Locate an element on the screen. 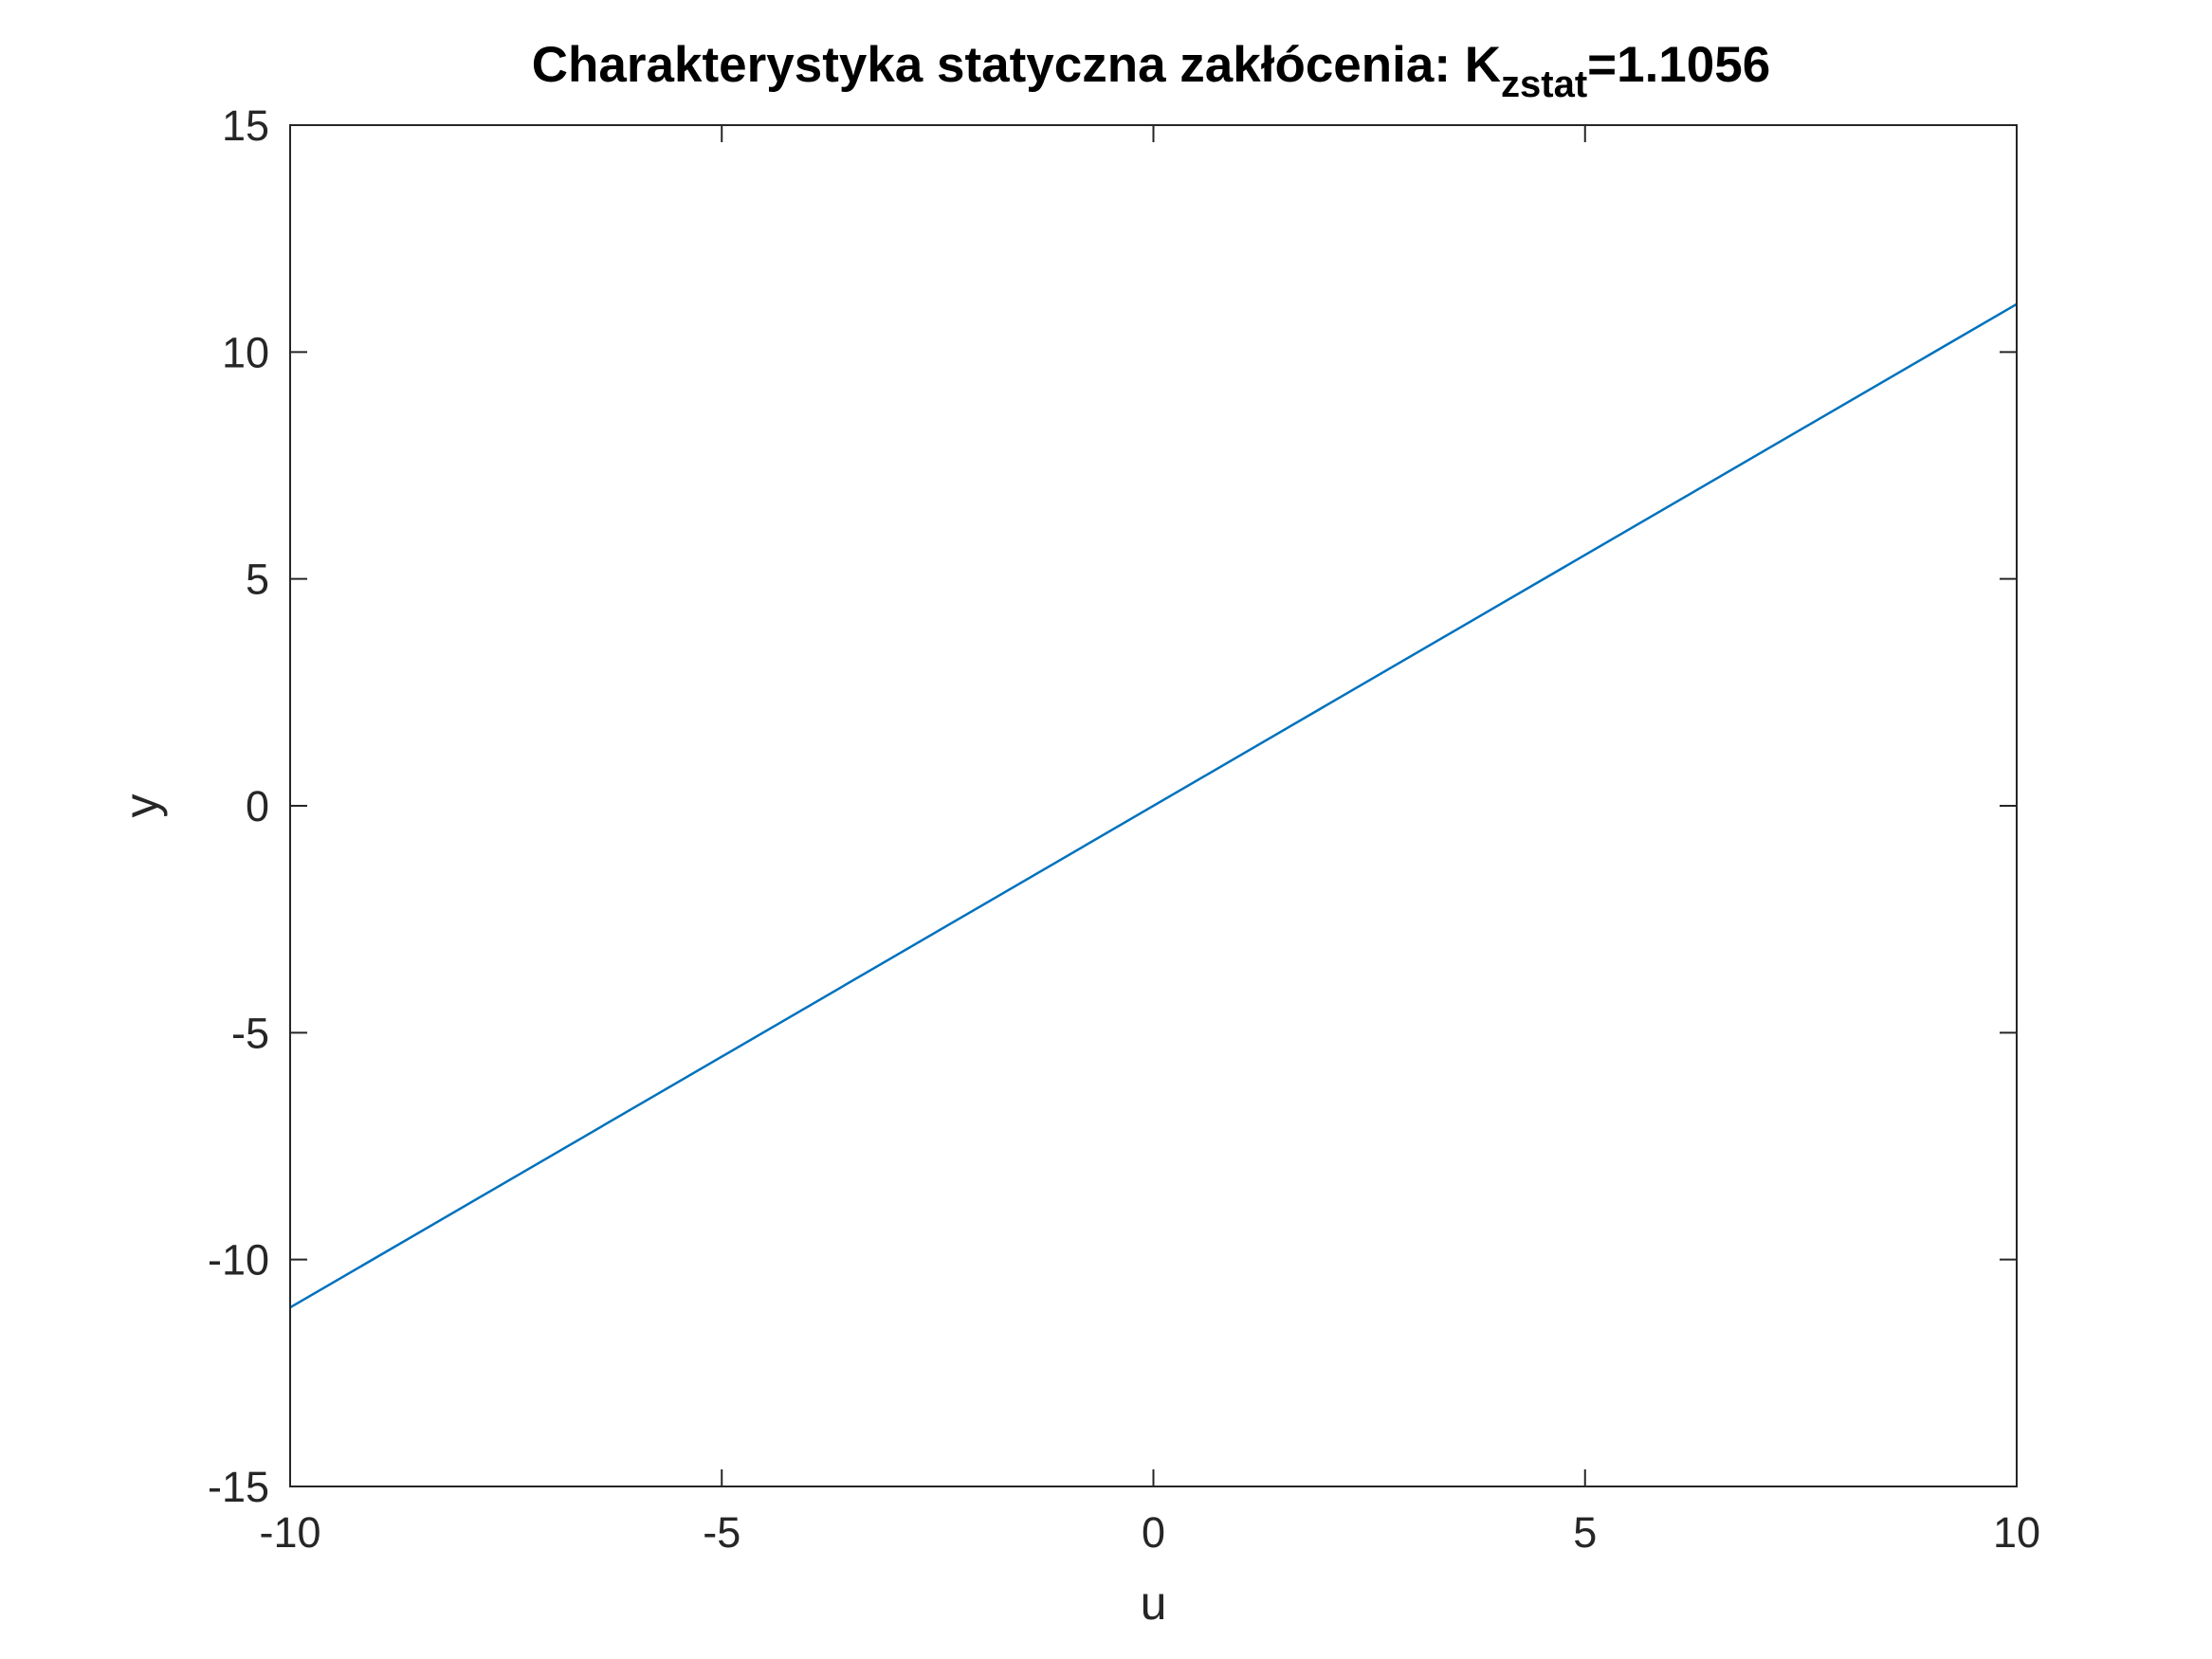 The width and height of the screenshot is (2212, 1659). x-tick-label: 5 is located at coordinates (1585, 1532).